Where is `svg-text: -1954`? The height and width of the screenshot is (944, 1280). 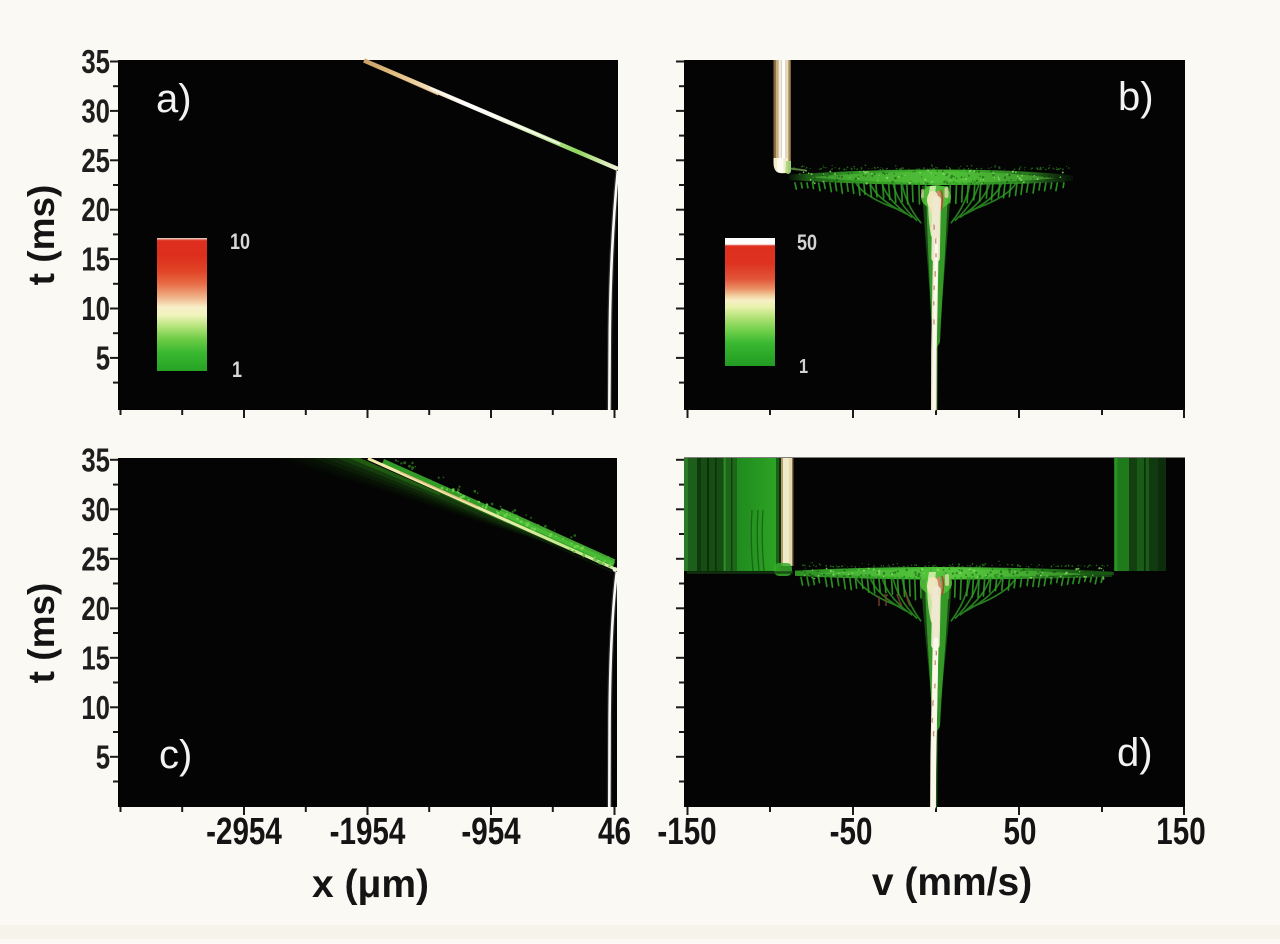
svg-text: -1954 is located at coordinates (368, 832).